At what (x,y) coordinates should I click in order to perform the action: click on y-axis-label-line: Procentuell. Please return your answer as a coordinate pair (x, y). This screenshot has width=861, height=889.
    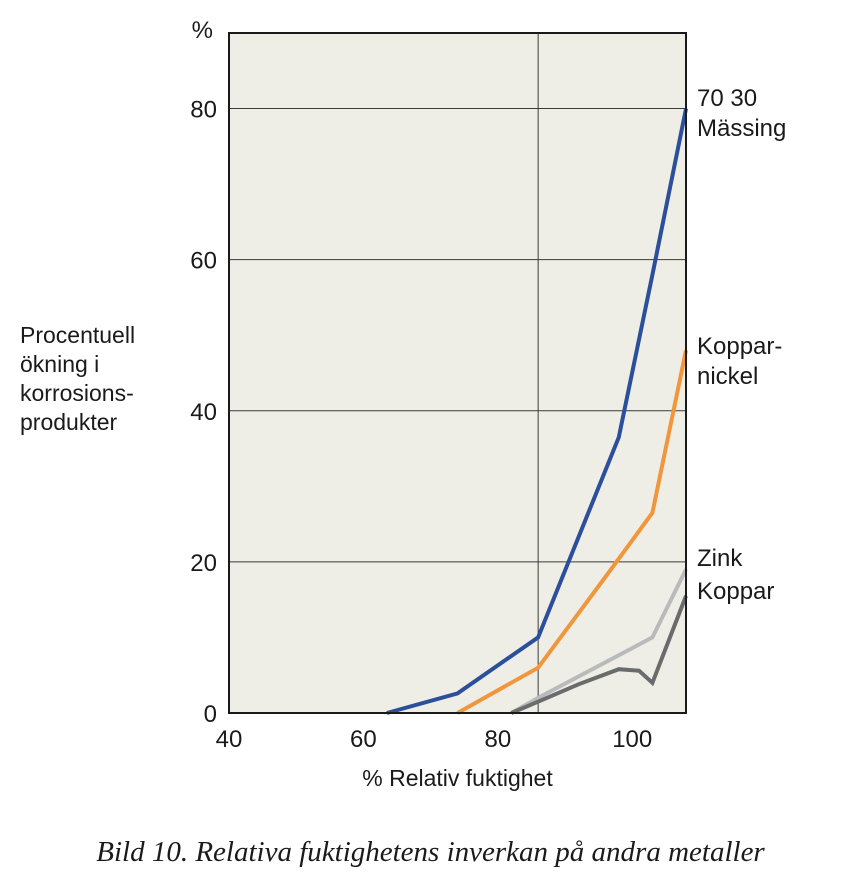
    Looking at the image, I should click on (77, 335).